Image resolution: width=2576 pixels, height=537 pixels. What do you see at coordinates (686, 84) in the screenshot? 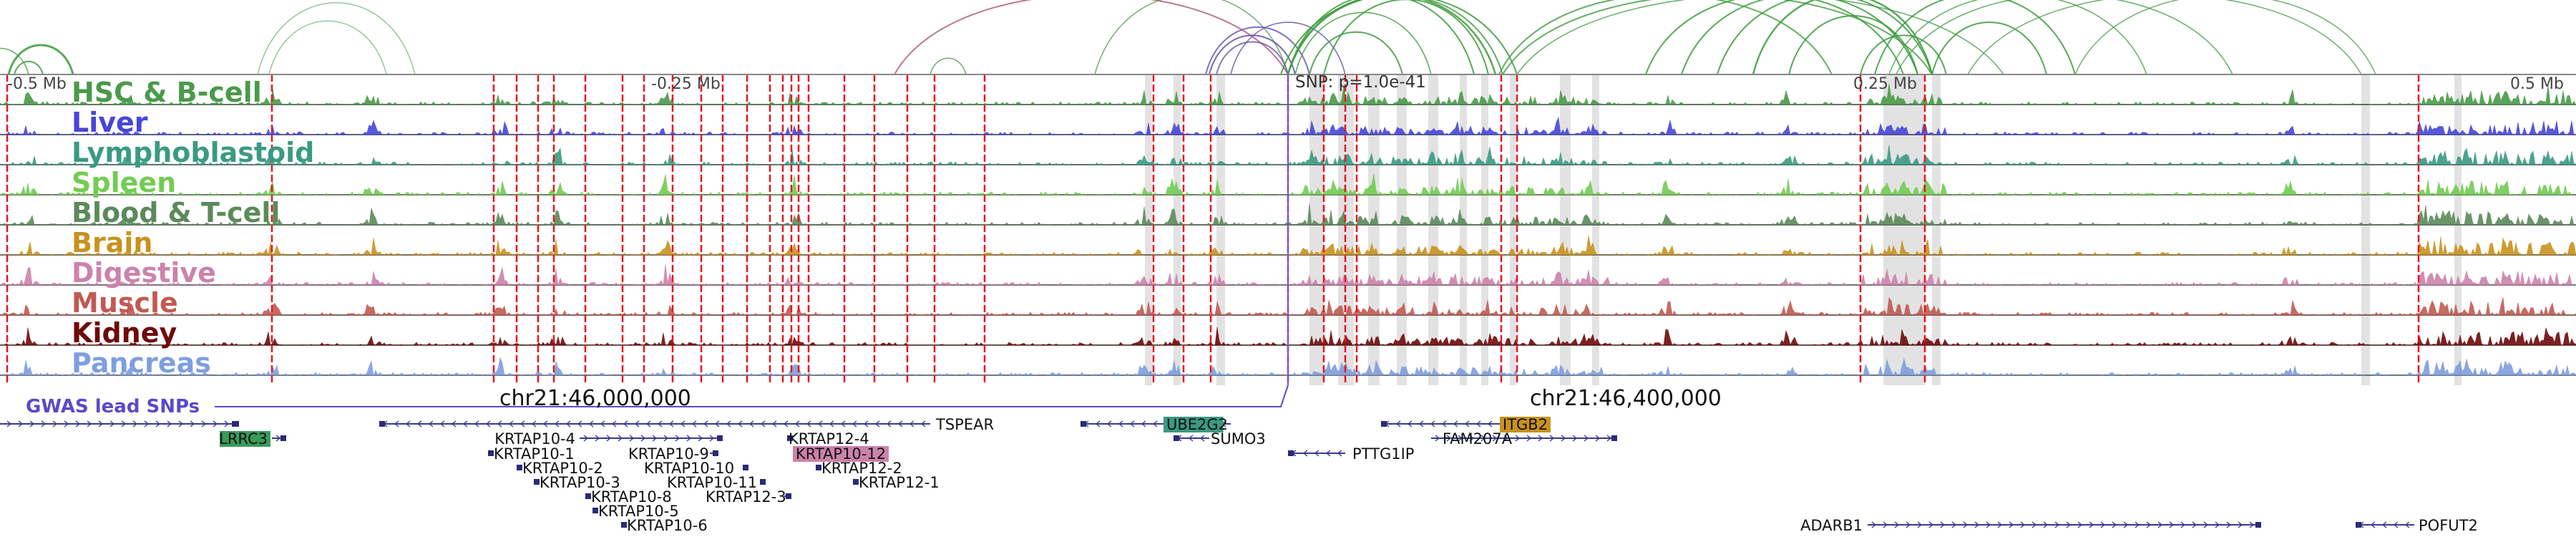
I see `axis-tick-label: -0.25 Mb` at bounding box center [686, 84].